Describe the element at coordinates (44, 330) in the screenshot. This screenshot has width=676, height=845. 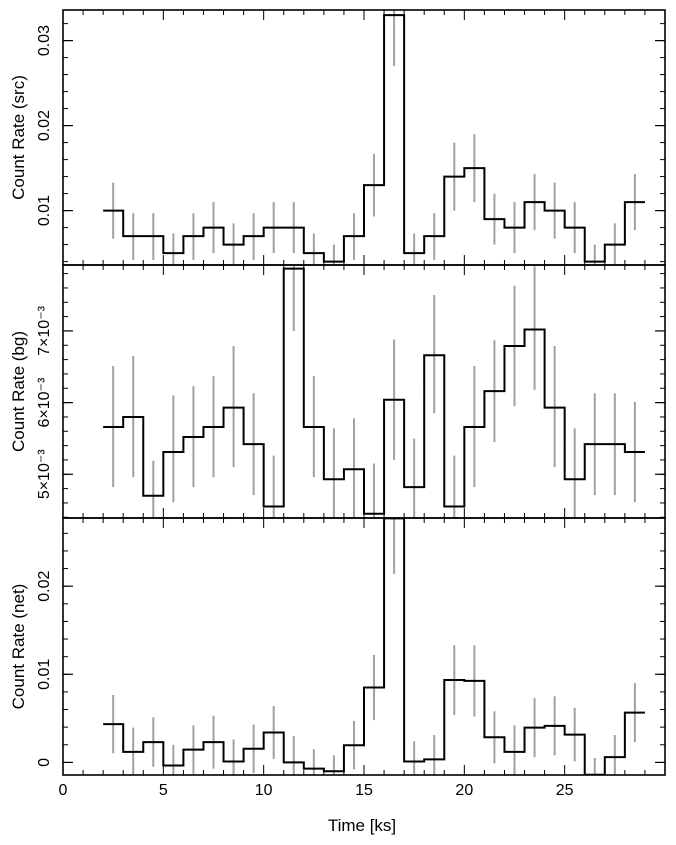
I see `y-tick-label: 7×10⁻³` at that location.